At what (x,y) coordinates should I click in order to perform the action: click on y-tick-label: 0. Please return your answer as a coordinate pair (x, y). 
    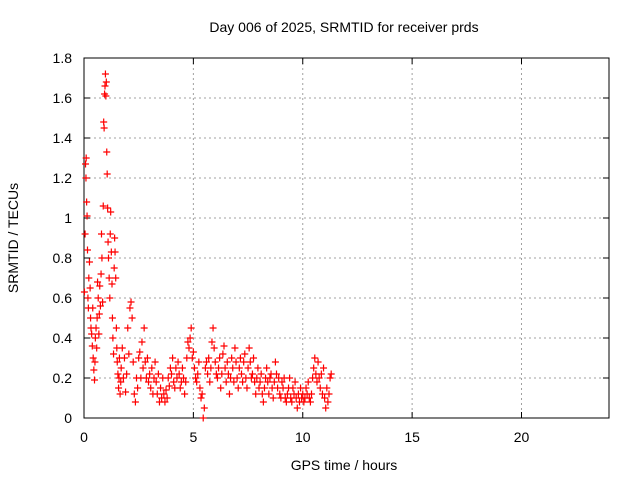
    Looking at the image, I should click on (68, 418).